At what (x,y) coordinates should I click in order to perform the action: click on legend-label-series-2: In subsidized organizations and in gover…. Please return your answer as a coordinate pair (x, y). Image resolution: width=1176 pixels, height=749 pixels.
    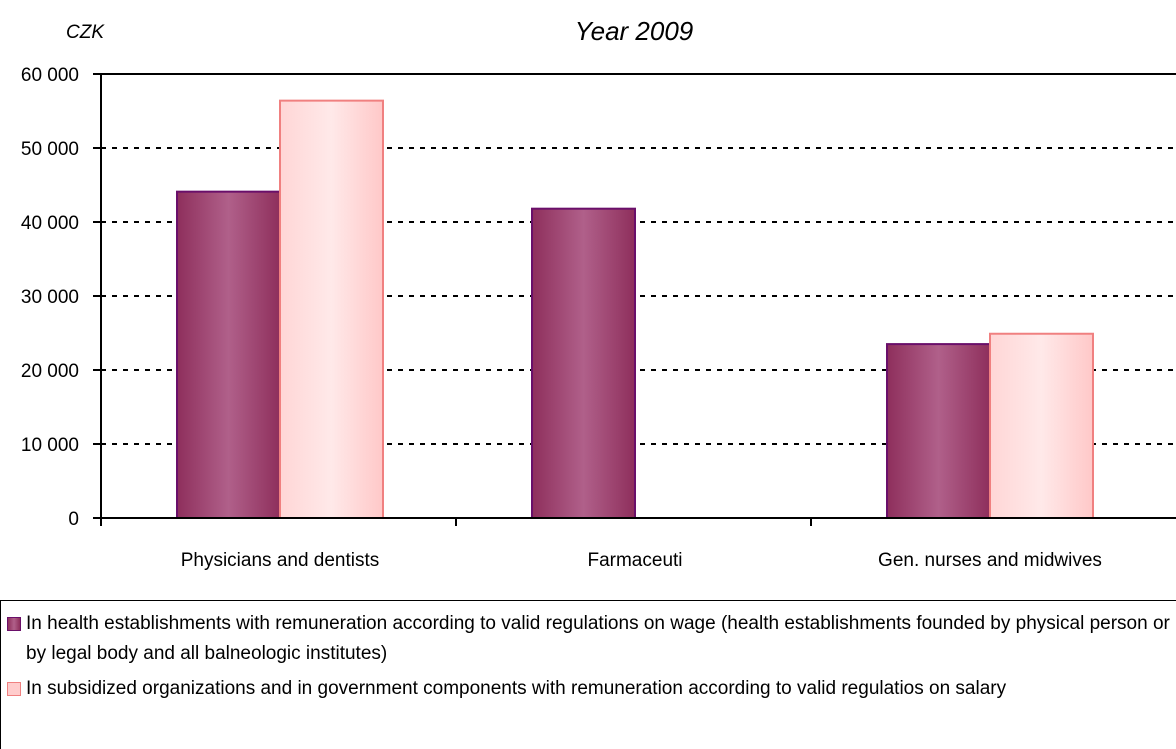
    Looking at the image, I should click on (516, 688).